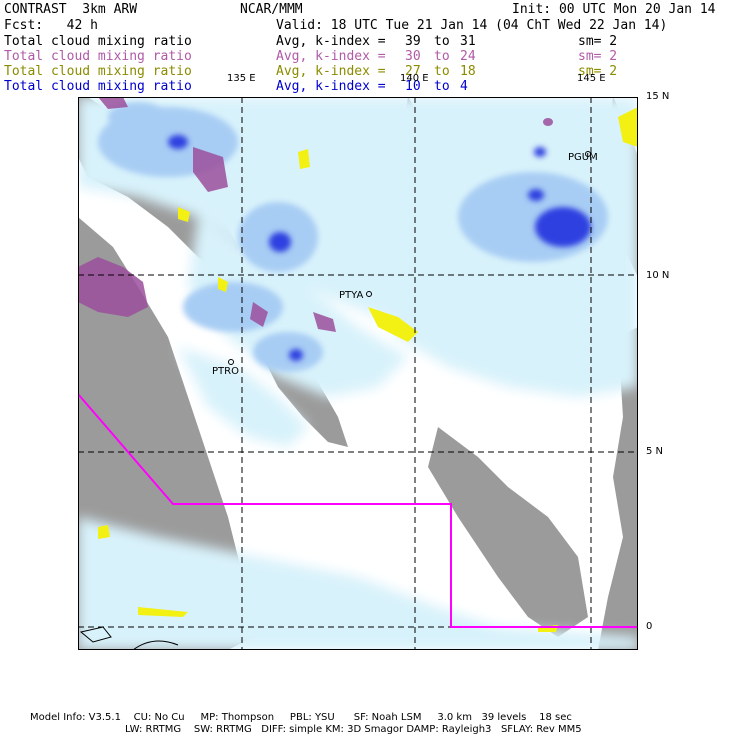 The image size is (740, 740). What do you see at coordinates (658, 275) in the screenshot?
I see `lat-label-10n: 10 N` at bounding box center [658, 275].